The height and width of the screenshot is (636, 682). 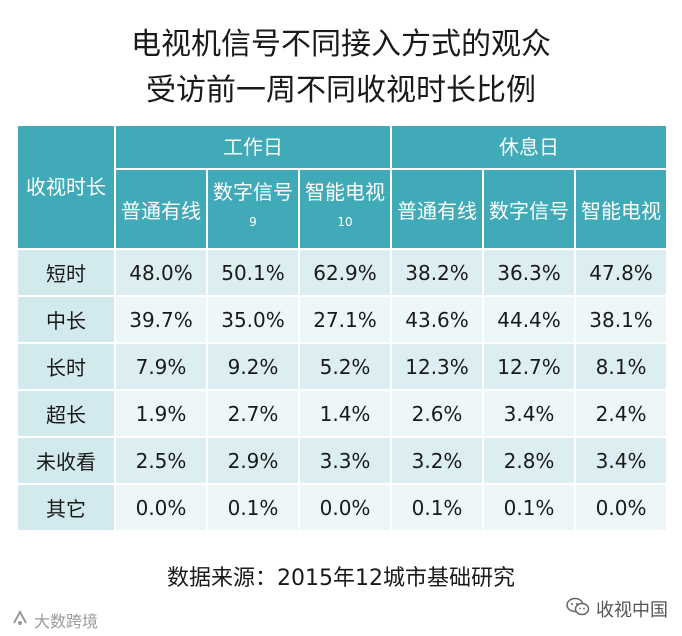 I want to click on table-row: 其它 0.0% 0.1% 0.0% 0.1% 0.1% 0.0%, so click(x=342, y=507).